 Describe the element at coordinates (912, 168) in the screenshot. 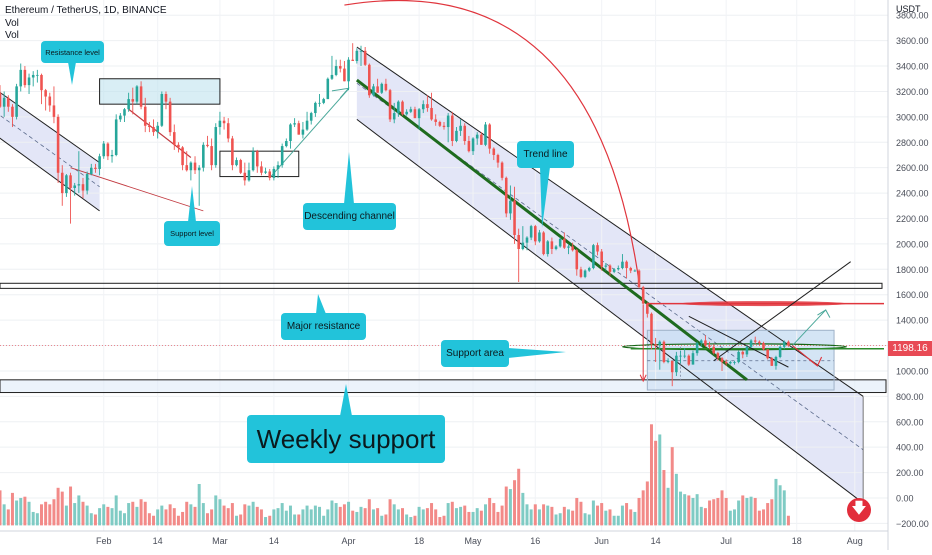

I see `price-tick-label: 2600.00` at that location.